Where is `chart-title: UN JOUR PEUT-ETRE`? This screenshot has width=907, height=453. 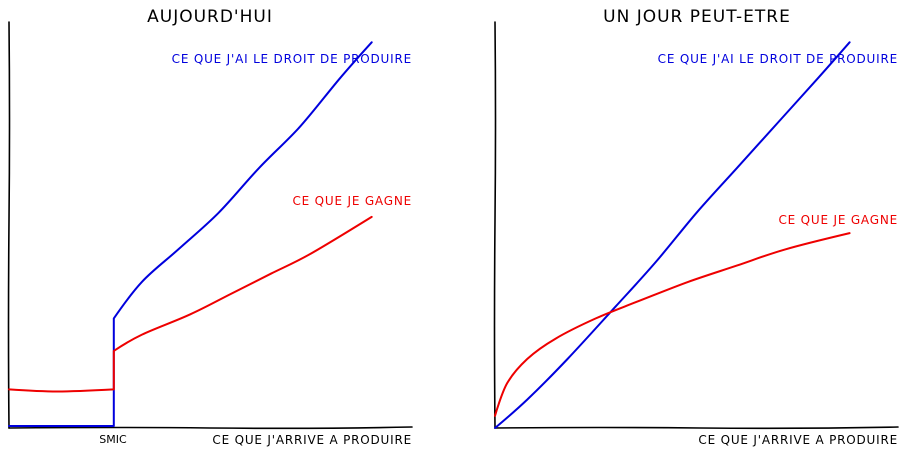 chart-title: UN JOUR PEUT-ETRE is located at coordinates (697, 17).